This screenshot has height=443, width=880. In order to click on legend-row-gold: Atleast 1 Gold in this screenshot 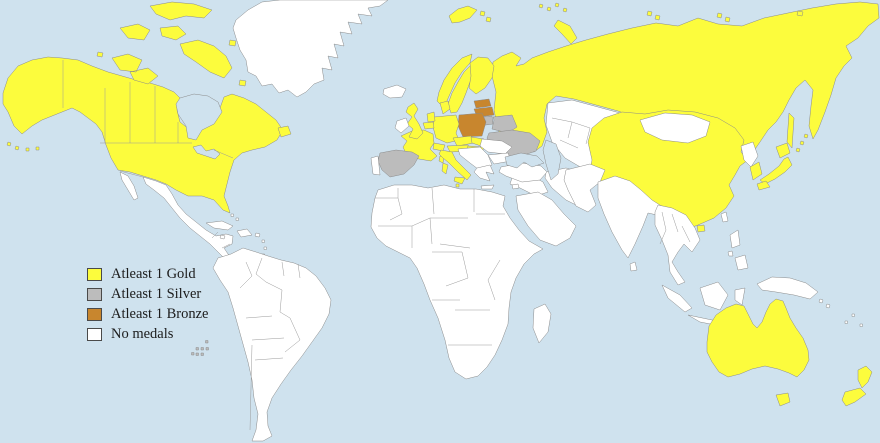, I will do `click(147, 274)`.